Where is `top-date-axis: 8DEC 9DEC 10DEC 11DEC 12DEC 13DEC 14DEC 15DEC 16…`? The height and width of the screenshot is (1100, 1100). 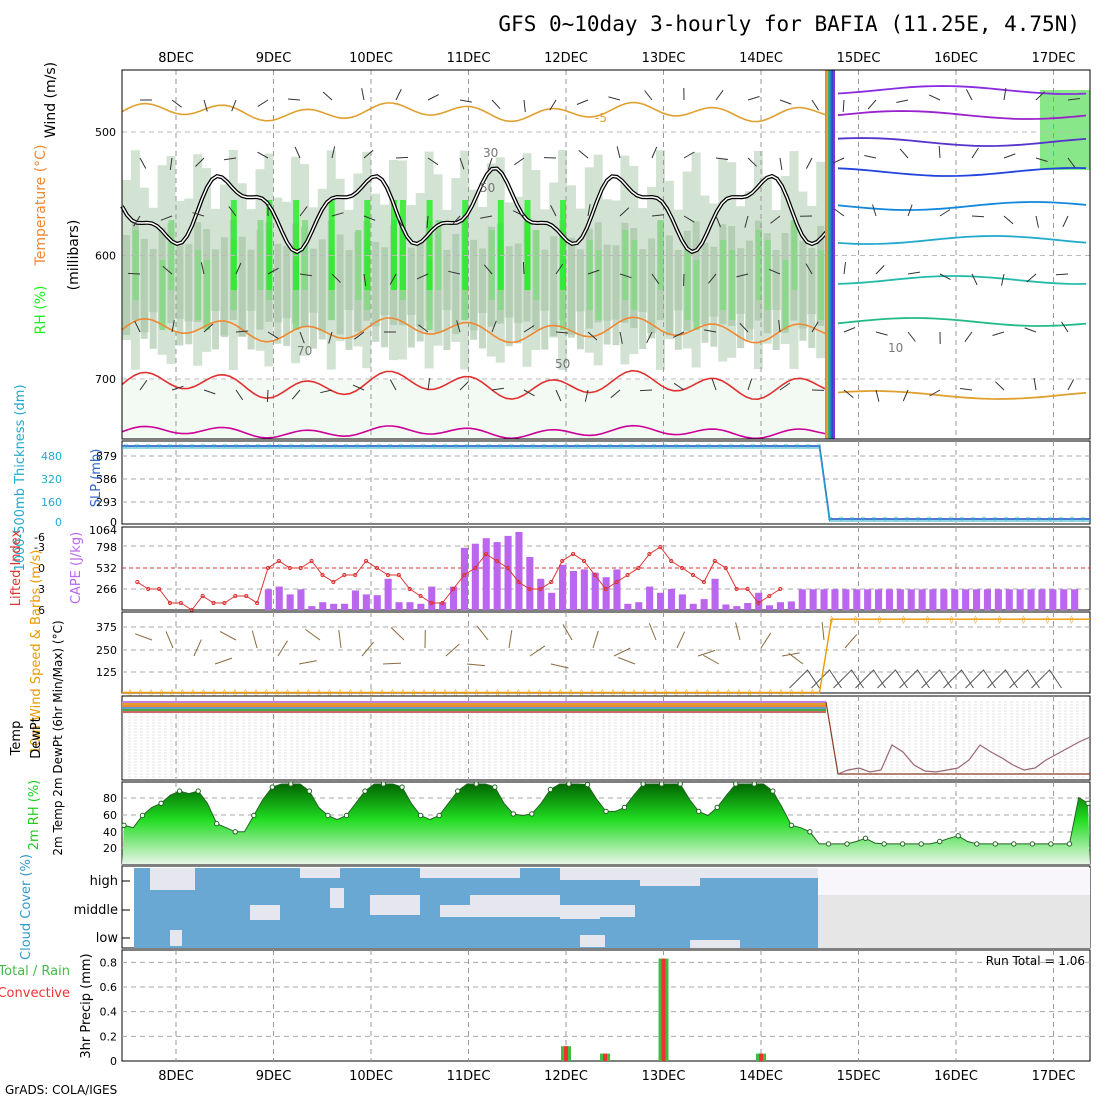
top-date-axis: 8DEC 9DEC 10DEC 11DEC 12DEC 13DEC 14DEC 15DEC 16… is located at coordinates (616, 58).